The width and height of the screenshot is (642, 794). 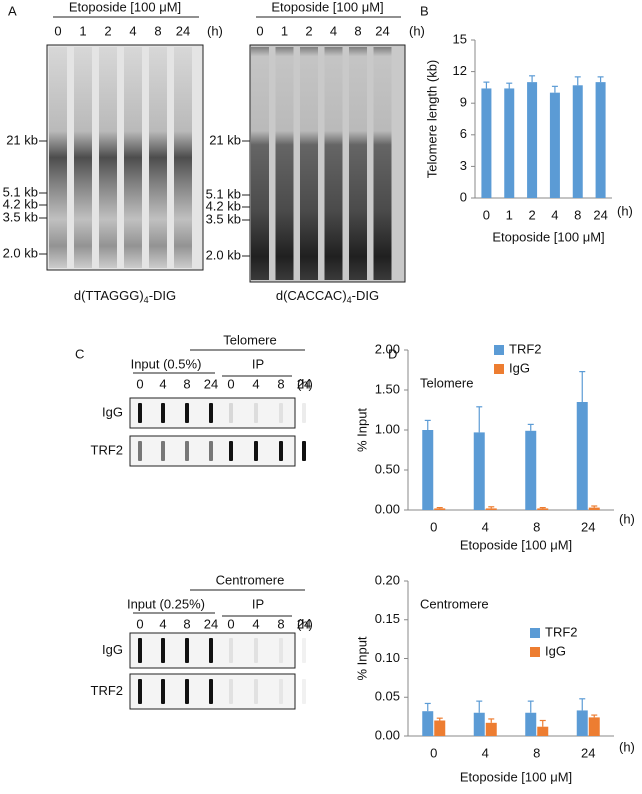 I want to click on row-label: TRF2, so click(x=107, y=449).